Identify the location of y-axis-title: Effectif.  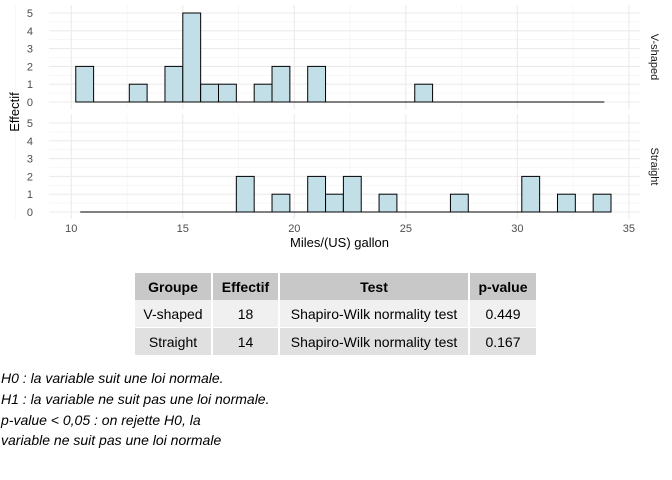
(14, 112).